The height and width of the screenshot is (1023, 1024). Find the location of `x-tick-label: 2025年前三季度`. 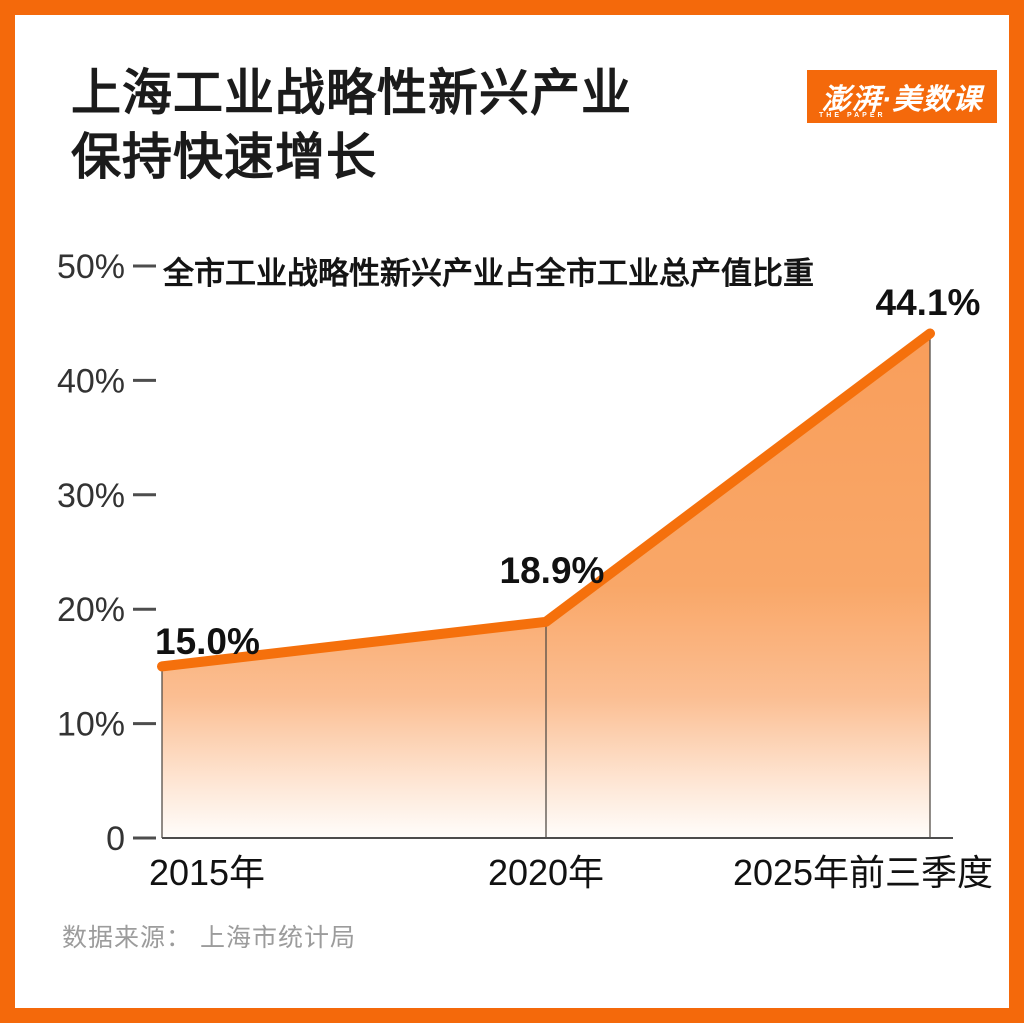

x-tick-label: 2025年前三季度 is located at coordinates (863, 872).